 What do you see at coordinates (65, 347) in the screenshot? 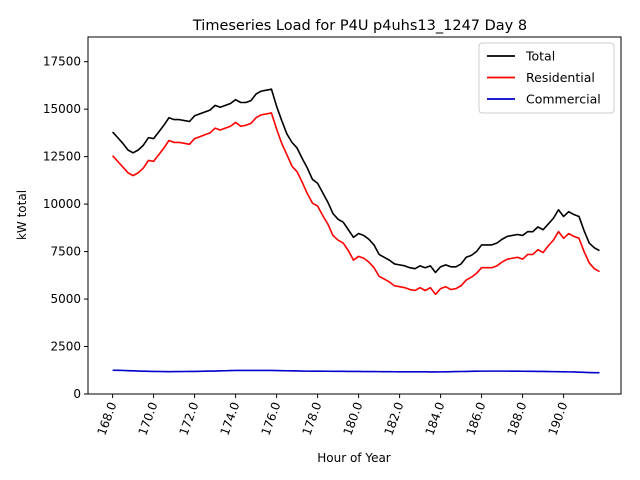
I see `y-tick-label: 2500` at bounding box center [65, 347].